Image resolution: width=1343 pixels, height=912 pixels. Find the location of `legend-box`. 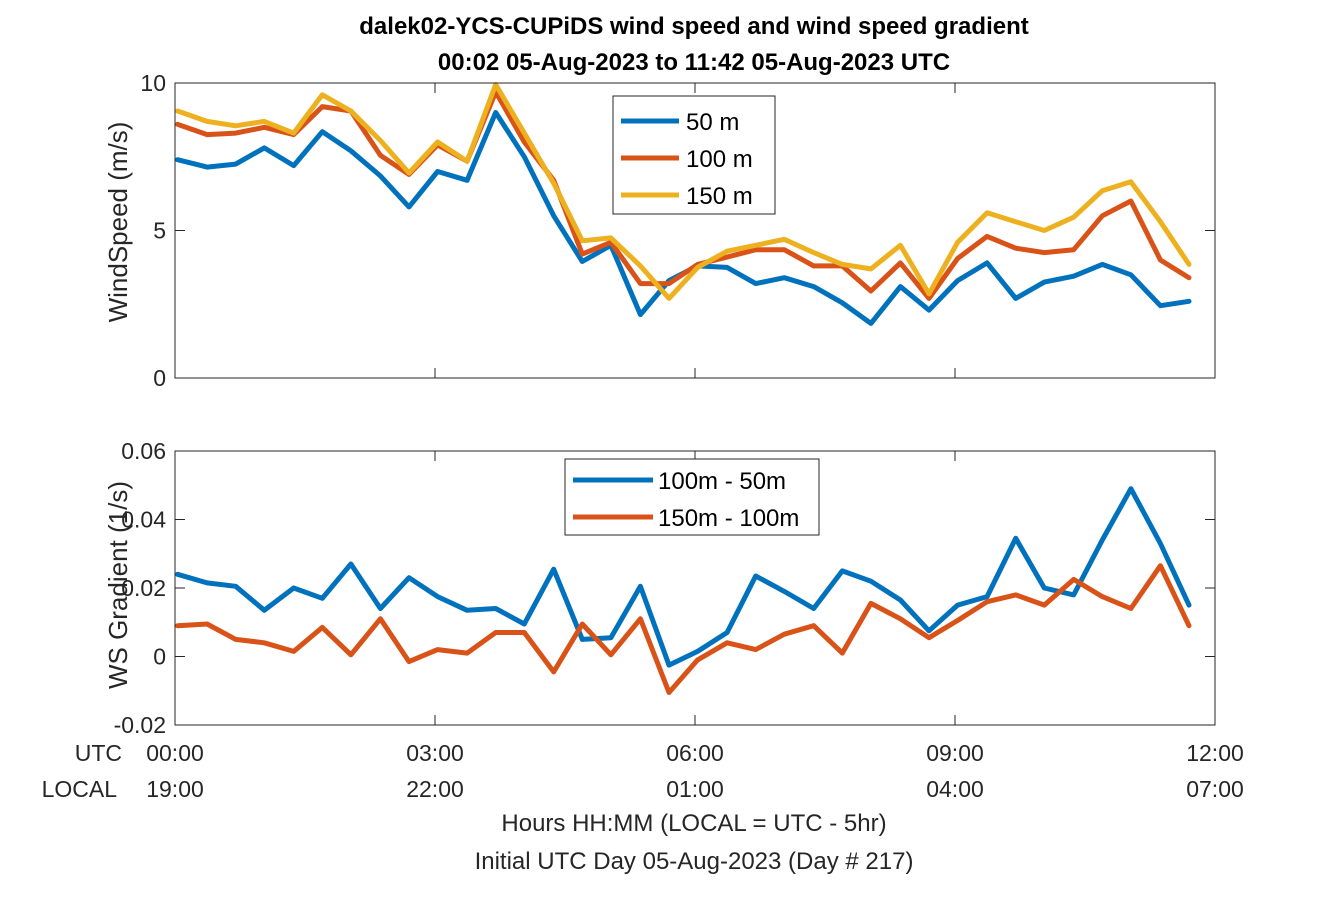

legend-box is located at coordinates (692, 497).